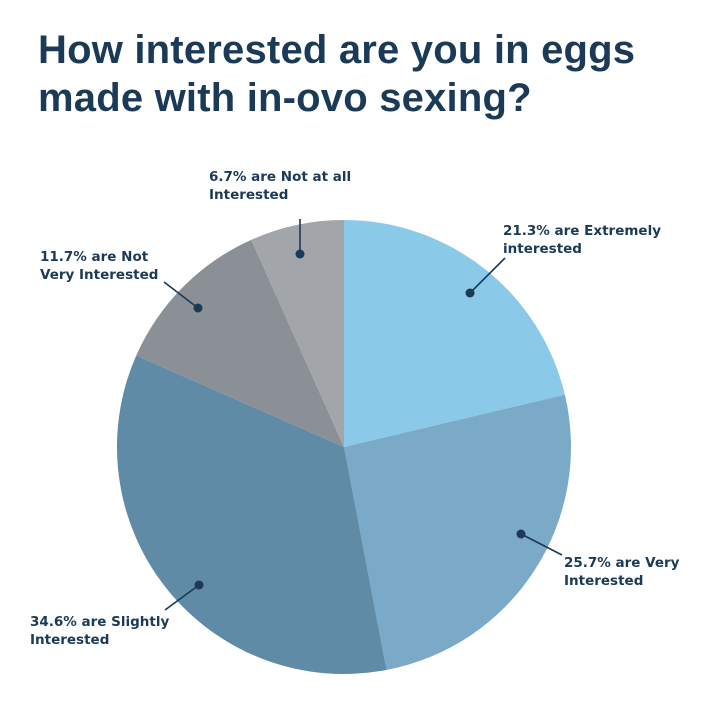  What do you see at coordinates (582, 240) in the screenshot?
I see `slice-label-1: 21.3% are Extremely interested` at bounding box center [582, 240].